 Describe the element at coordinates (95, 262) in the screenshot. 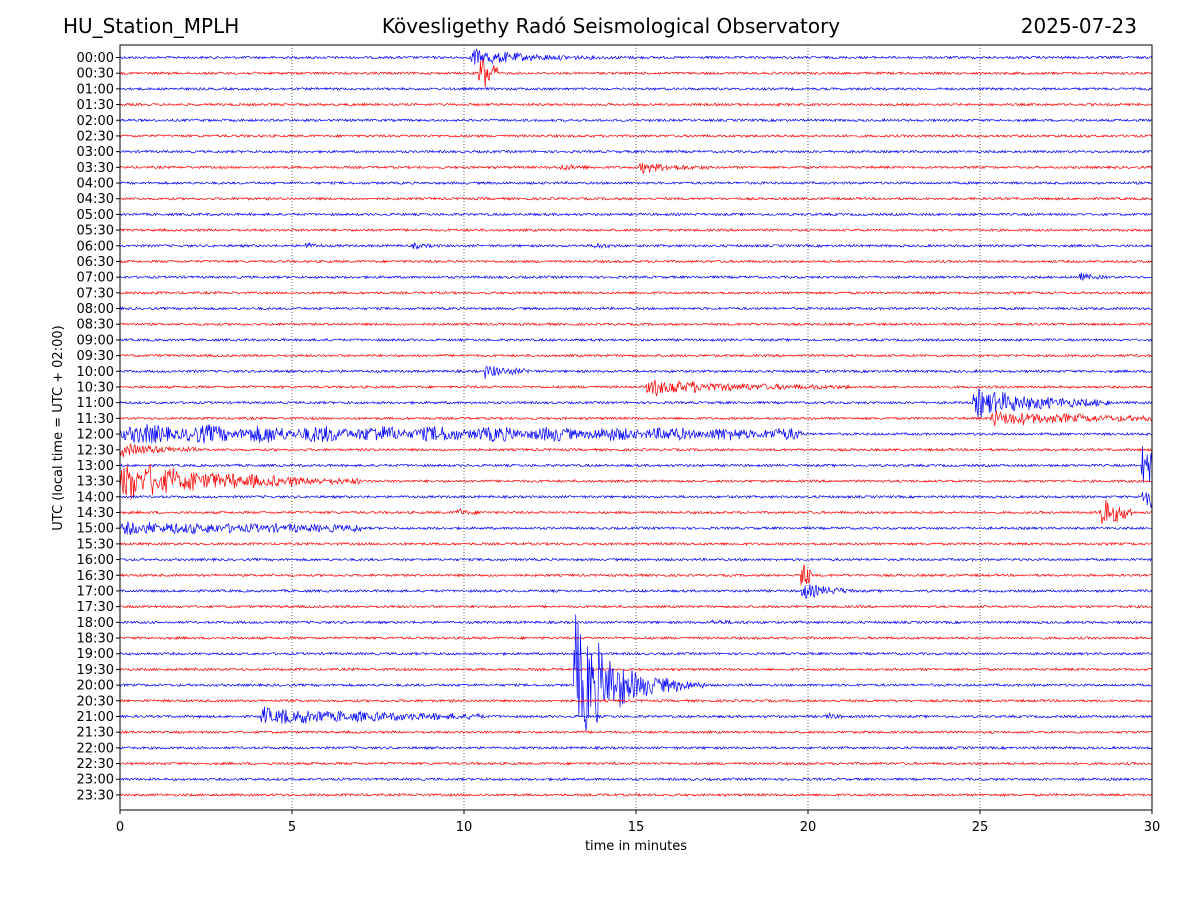

I see `y-tick-label: 06:30` at that location.